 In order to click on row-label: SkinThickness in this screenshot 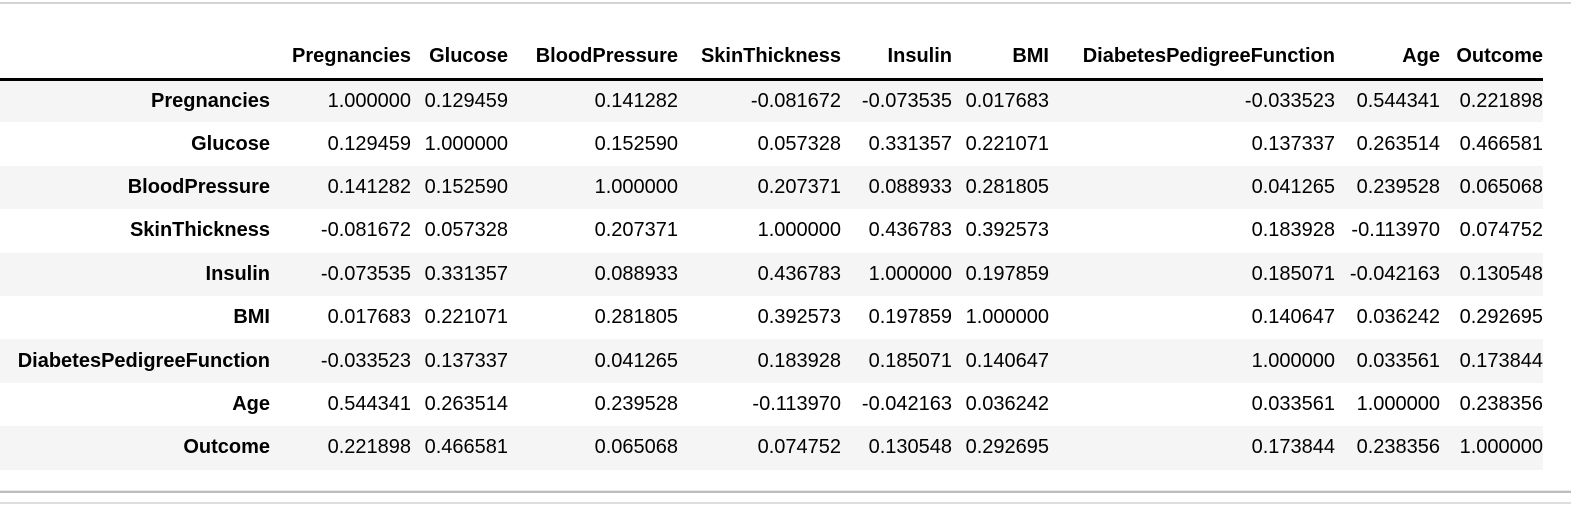, I will do `click(199, 230)`.